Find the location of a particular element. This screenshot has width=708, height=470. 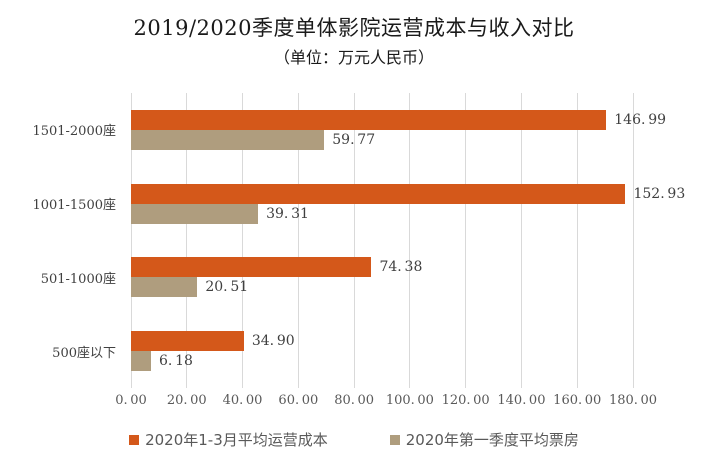

chart-title: 2019/2020季度单体影院运营成本与收入对比 is located at coordinates (354, 28).